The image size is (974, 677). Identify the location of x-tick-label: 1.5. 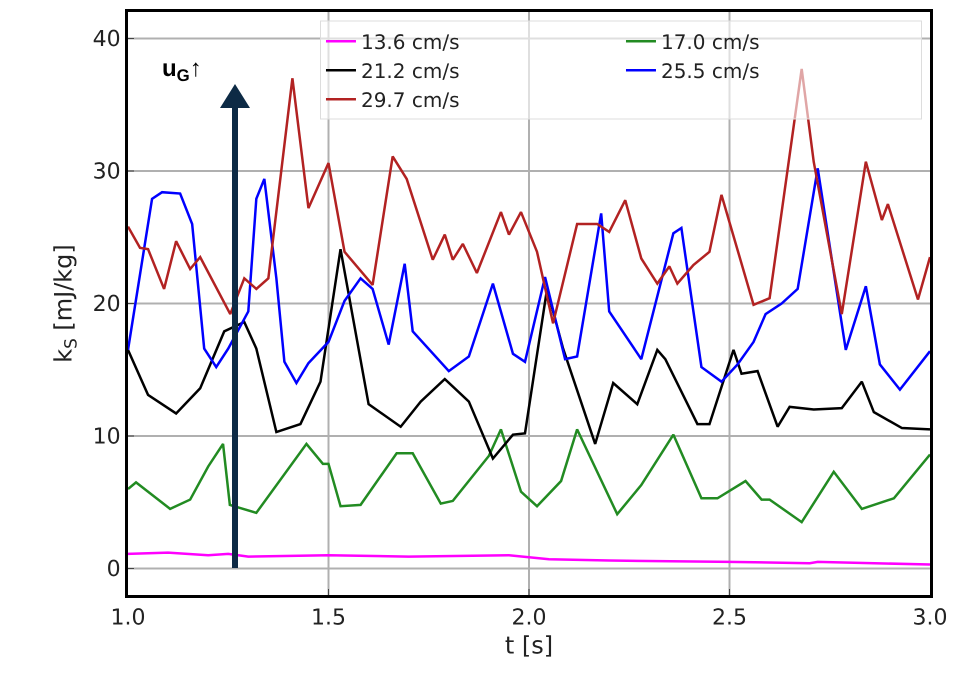
(328, 617).